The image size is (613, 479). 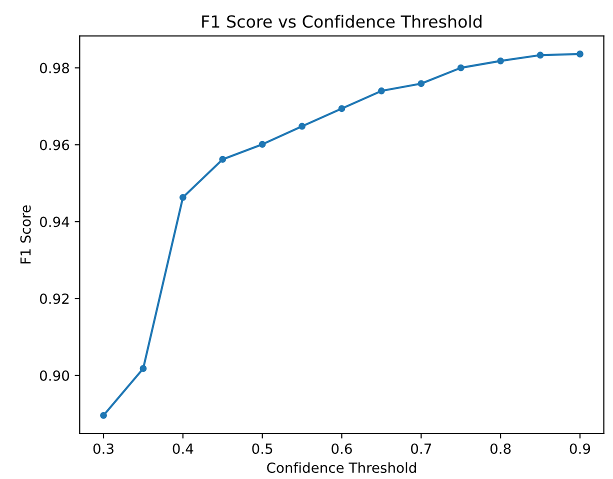 What do you see at coordinates (342, 448) in the screenshot?
I see `x-tick-label: 0.6` at bounding box center [342, 448].